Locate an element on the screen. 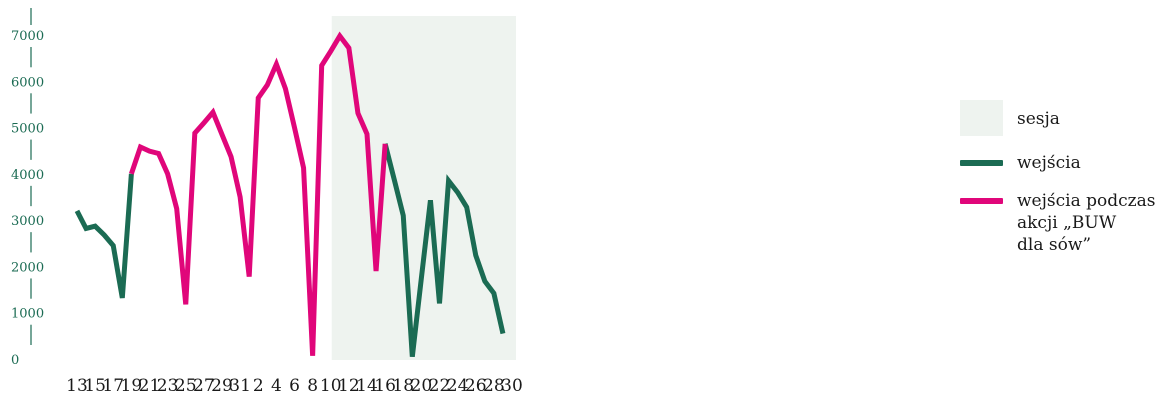  y-tick-label: 7000 is located at coordinates (27, 36).